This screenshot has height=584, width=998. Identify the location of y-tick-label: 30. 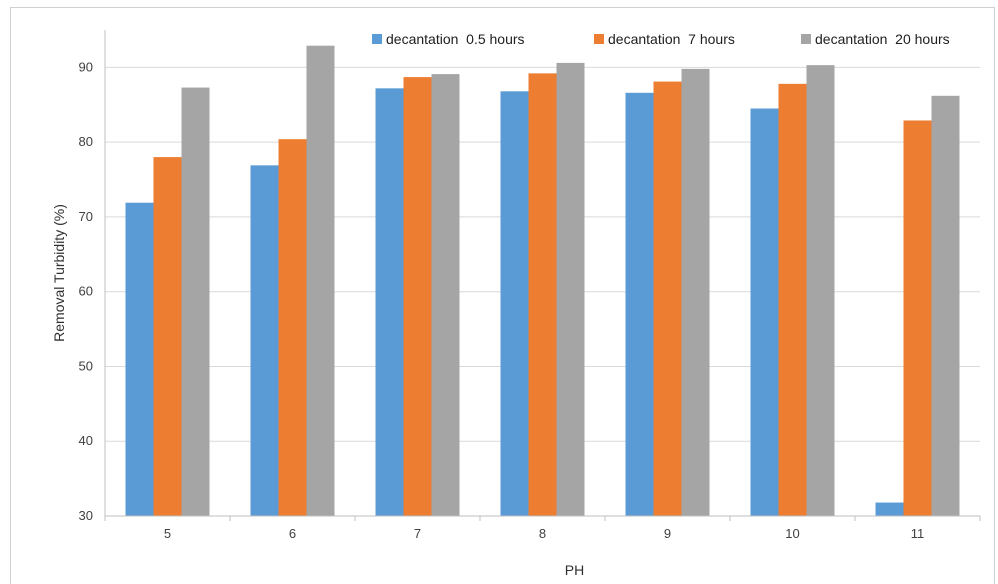
(86, 515).